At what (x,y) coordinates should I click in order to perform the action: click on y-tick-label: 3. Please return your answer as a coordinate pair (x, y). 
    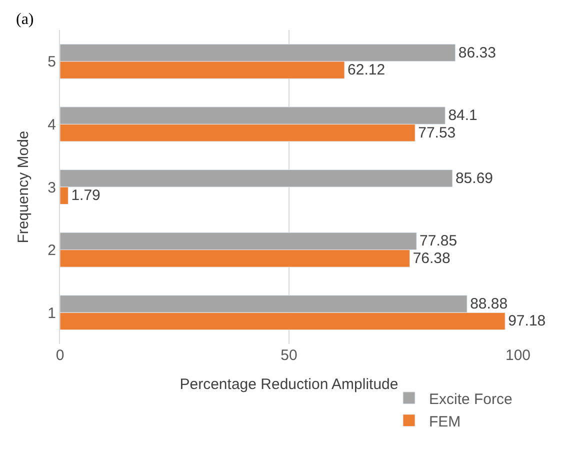
    Looking at the image, I should click on (52, 187).